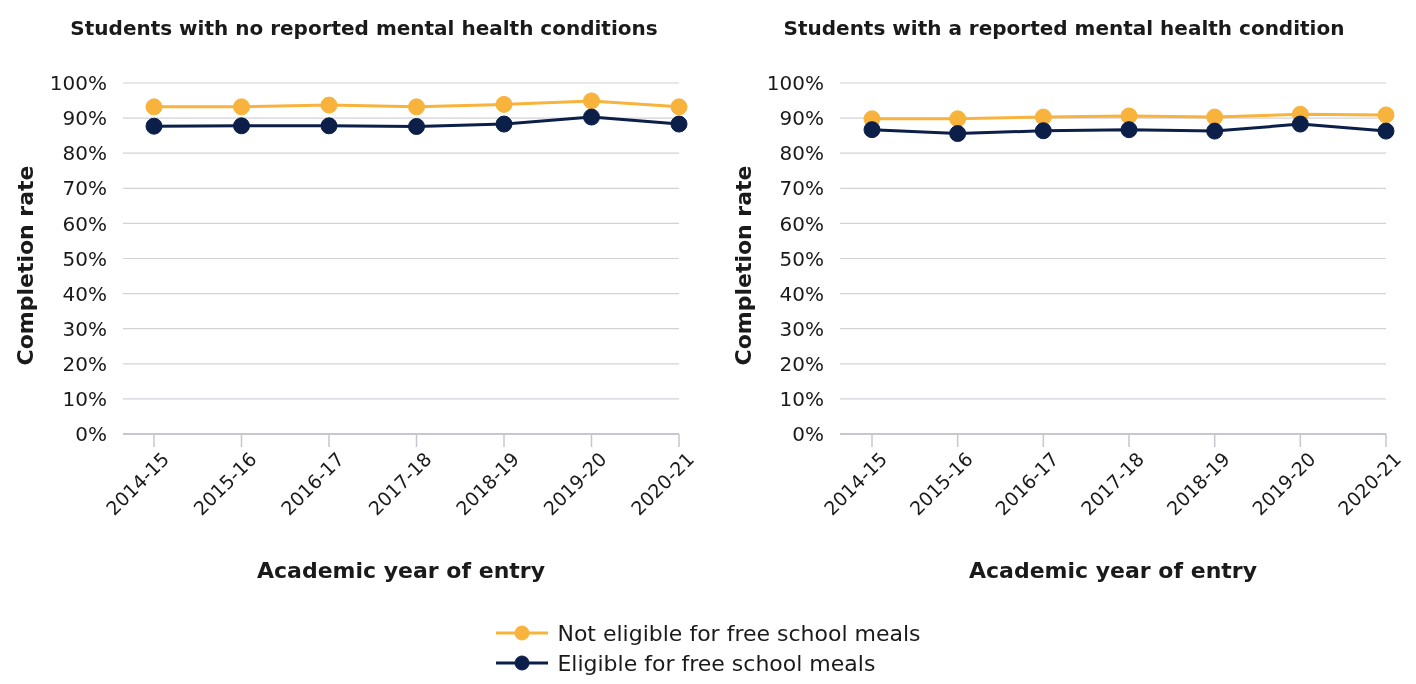 This screenshot has width=1416, height=684. Describe the element at coordinates (716, 663) in the screenshot. I see `legend-label: Eligible for free school meals` at that location.